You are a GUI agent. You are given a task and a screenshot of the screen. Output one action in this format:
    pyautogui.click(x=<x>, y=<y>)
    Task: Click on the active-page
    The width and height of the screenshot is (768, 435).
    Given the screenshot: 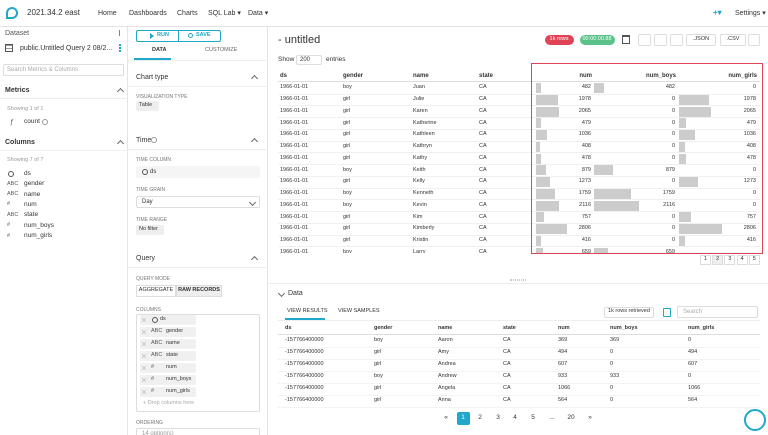 What is the action you would take?
    pyautogui.click(x=463, y=418)
    